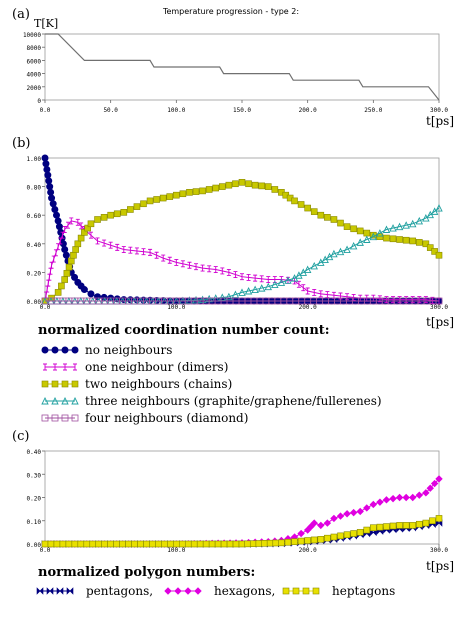  Describe the element at coordinates (176, 550) in the screenshot. I see `panel-c-x-tick-label: 100.0` at that location.